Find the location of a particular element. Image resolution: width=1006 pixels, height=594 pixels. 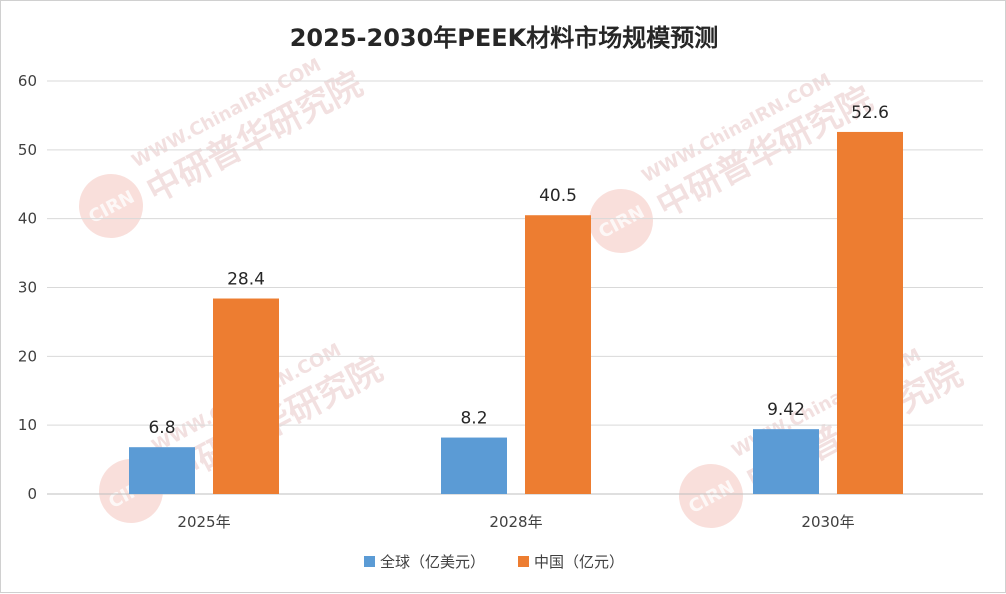

y-axis-ticks: 0 10 20 30 40 50 60 is located at coordinates (27, 287).